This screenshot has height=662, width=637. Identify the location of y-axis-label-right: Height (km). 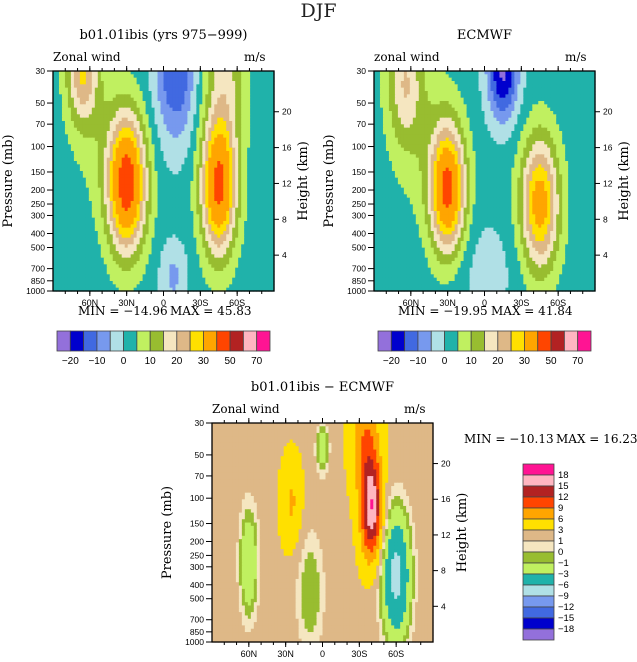
(303, 181).